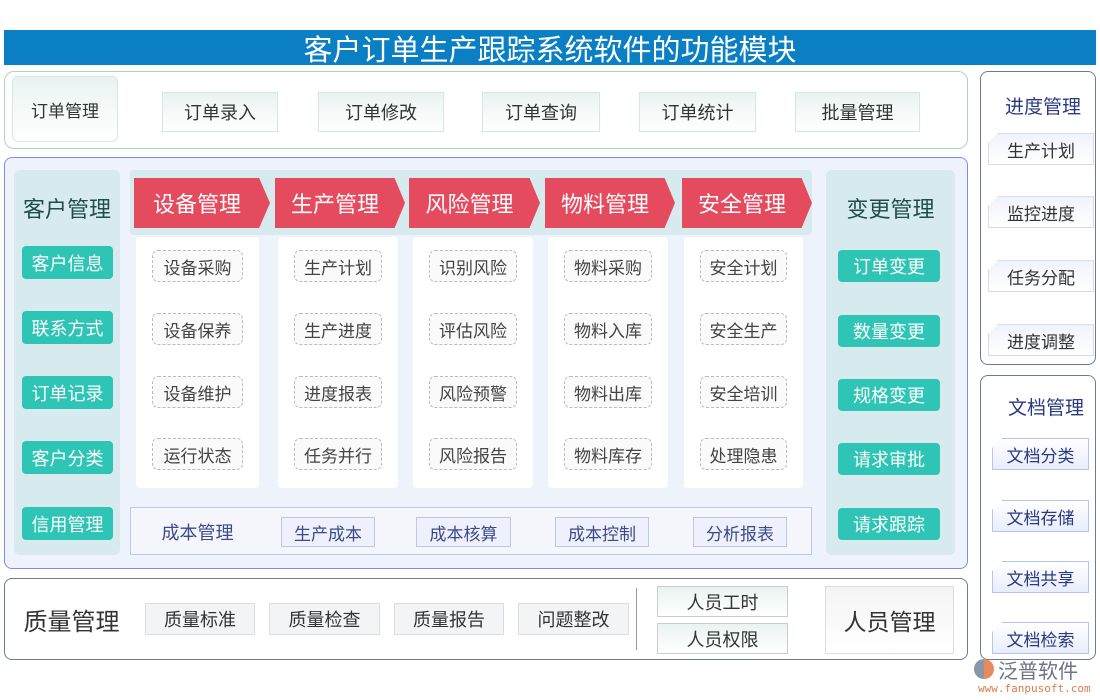 Image resolution: width=1100 pixels, height=700 pixels. I want to click on analysis-report-button: 分析报表, so click(740, 532).